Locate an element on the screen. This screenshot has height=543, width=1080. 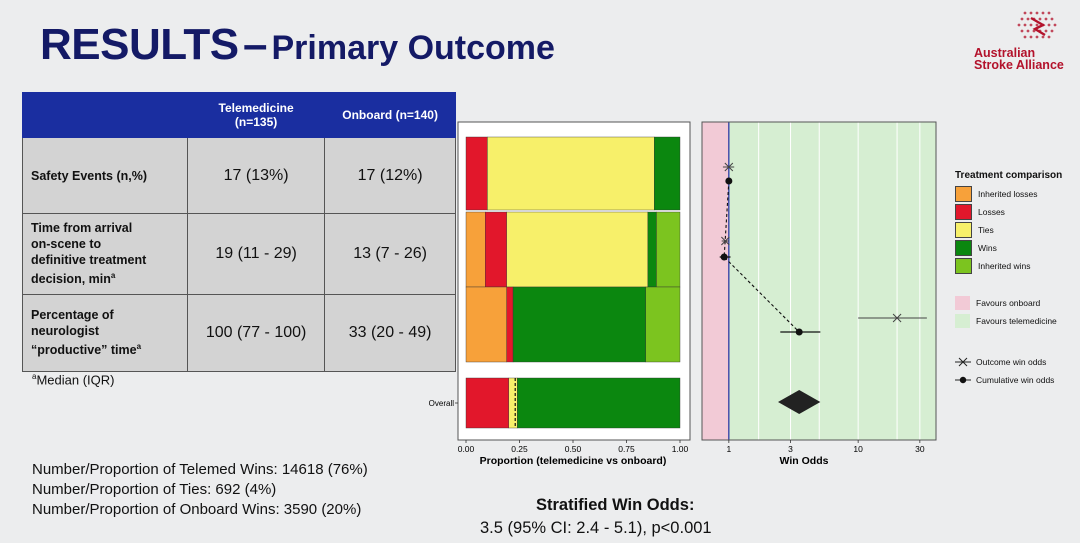
favours-telemedicine-region is located at coordinates (832, 281).